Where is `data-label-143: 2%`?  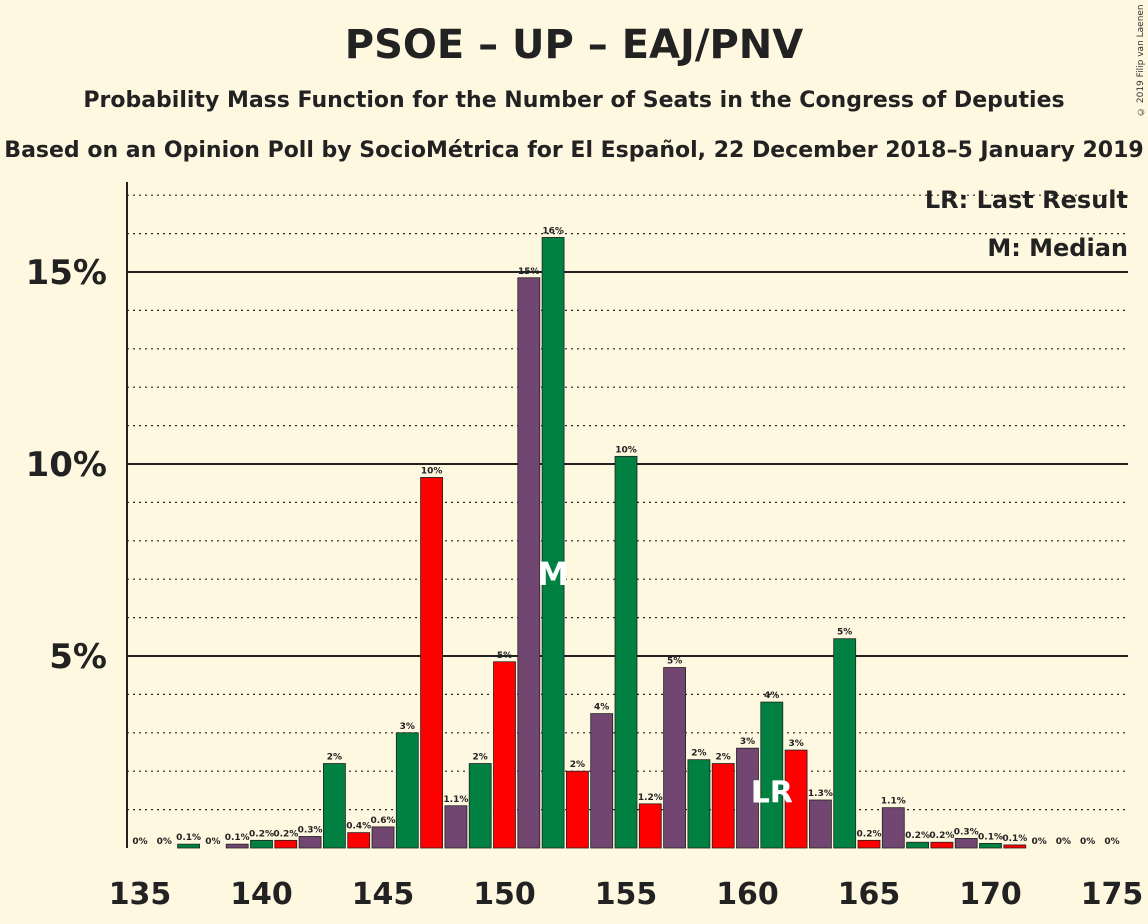
data-label-143: 2% is located at coordinates (334, 758).